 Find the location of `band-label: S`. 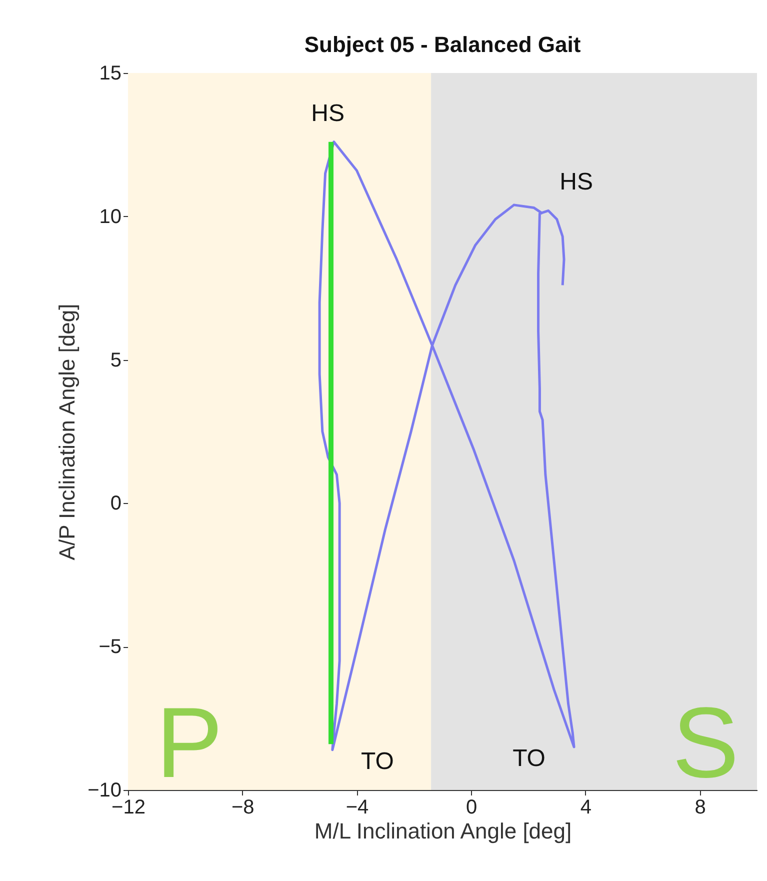

band-label: S is located at coordinates (705, 743).